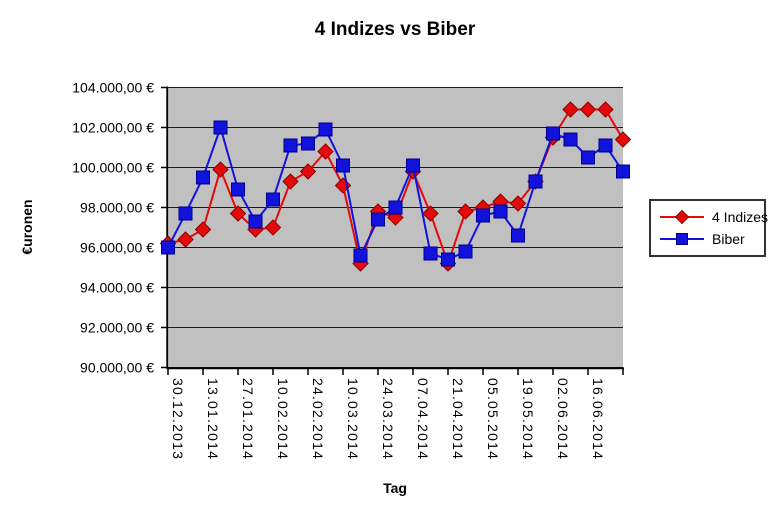 This screenshot has height=514, width=770. Describe the element at coordinates (353, 419) in the screenshot. I see `x-tick-label: 10.03.2014` at that location.